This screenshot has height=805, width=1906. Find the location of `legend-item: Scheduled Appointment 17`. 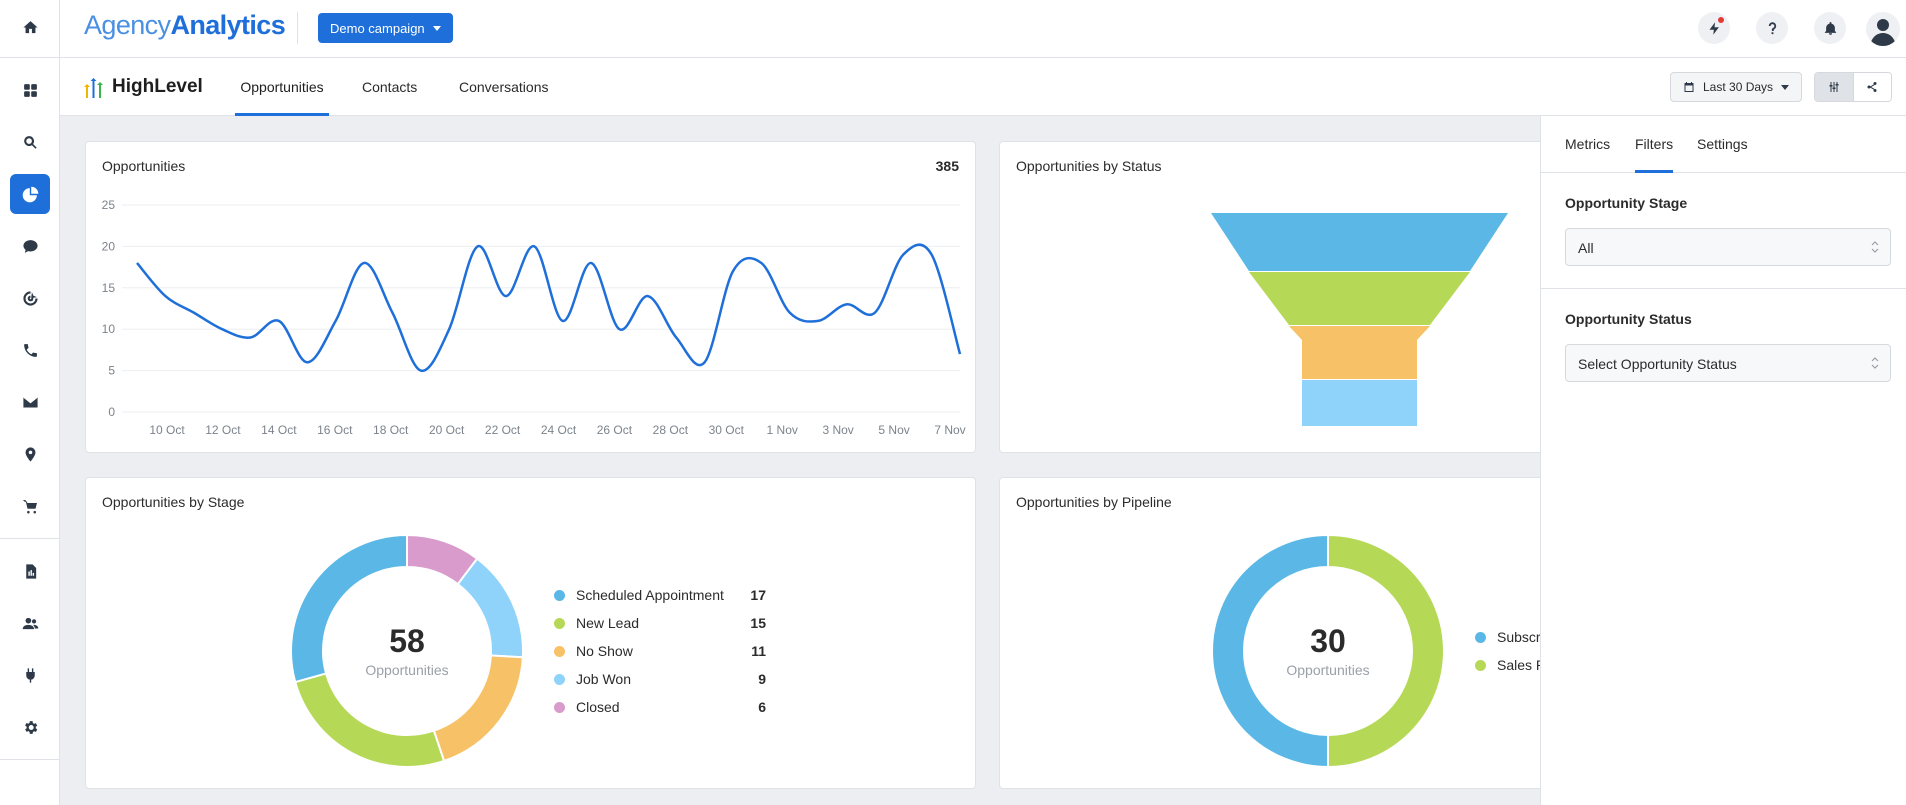

legend-item: Scheduled Appointment 17 is located at coordinates (660, 595).